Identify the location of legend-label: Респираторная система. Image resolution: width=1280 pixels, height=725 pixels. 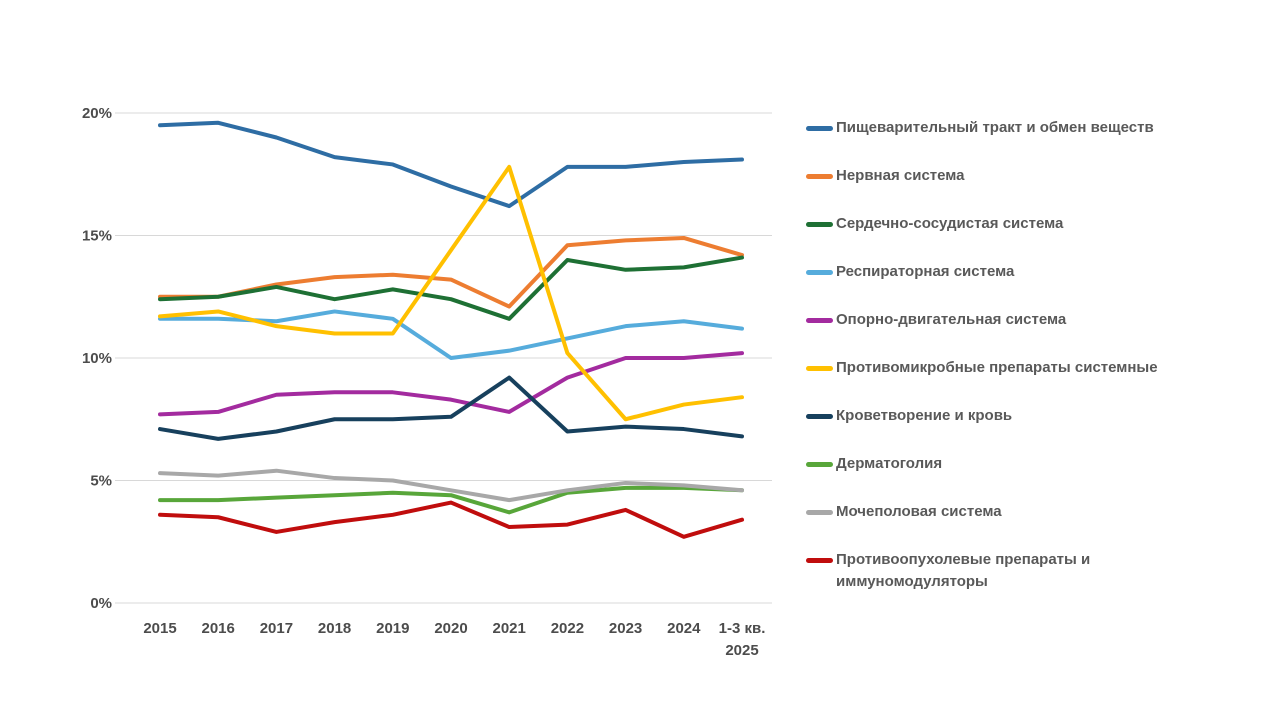
(925, 271).